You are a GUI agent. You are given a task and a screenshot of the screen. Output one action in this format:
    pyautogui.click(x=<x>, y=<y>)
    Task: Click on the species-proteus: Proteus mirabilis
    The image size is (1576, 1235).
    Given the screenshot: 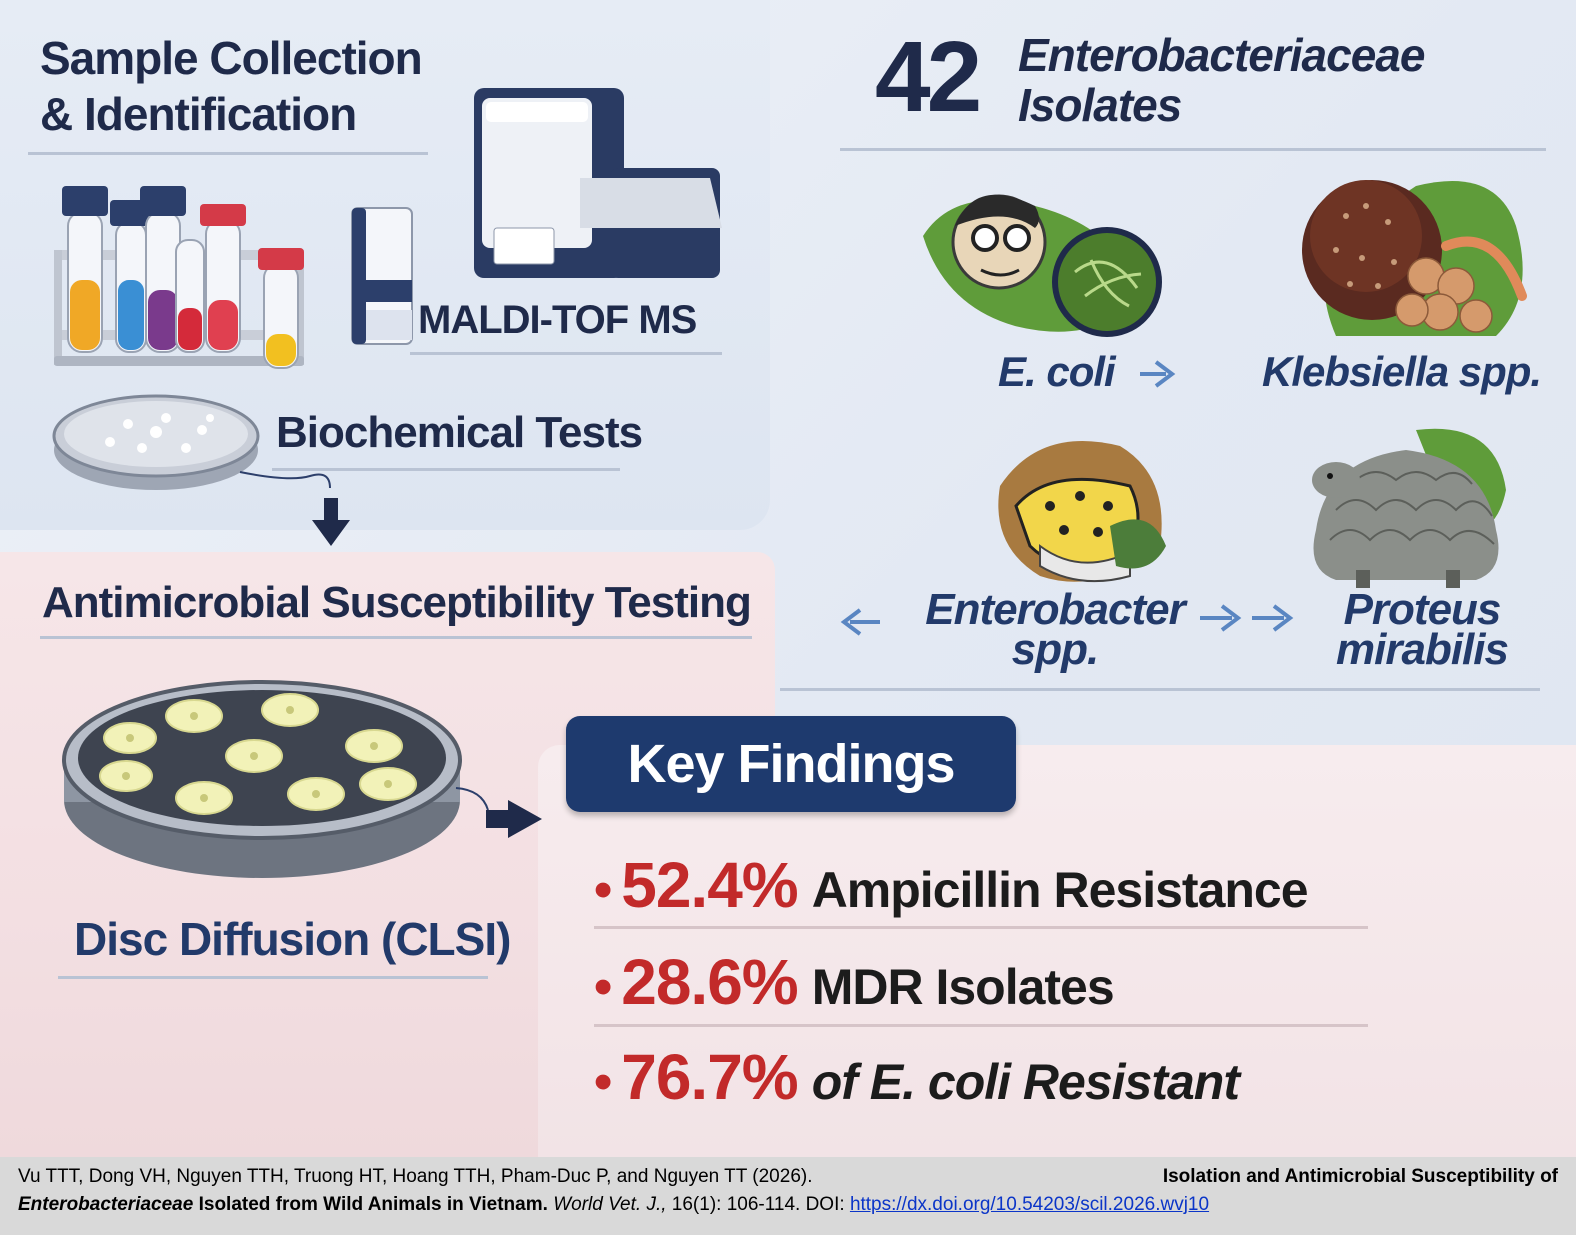 What is the action you would take?
    pyautogui.click(x=1422, y=629)
    